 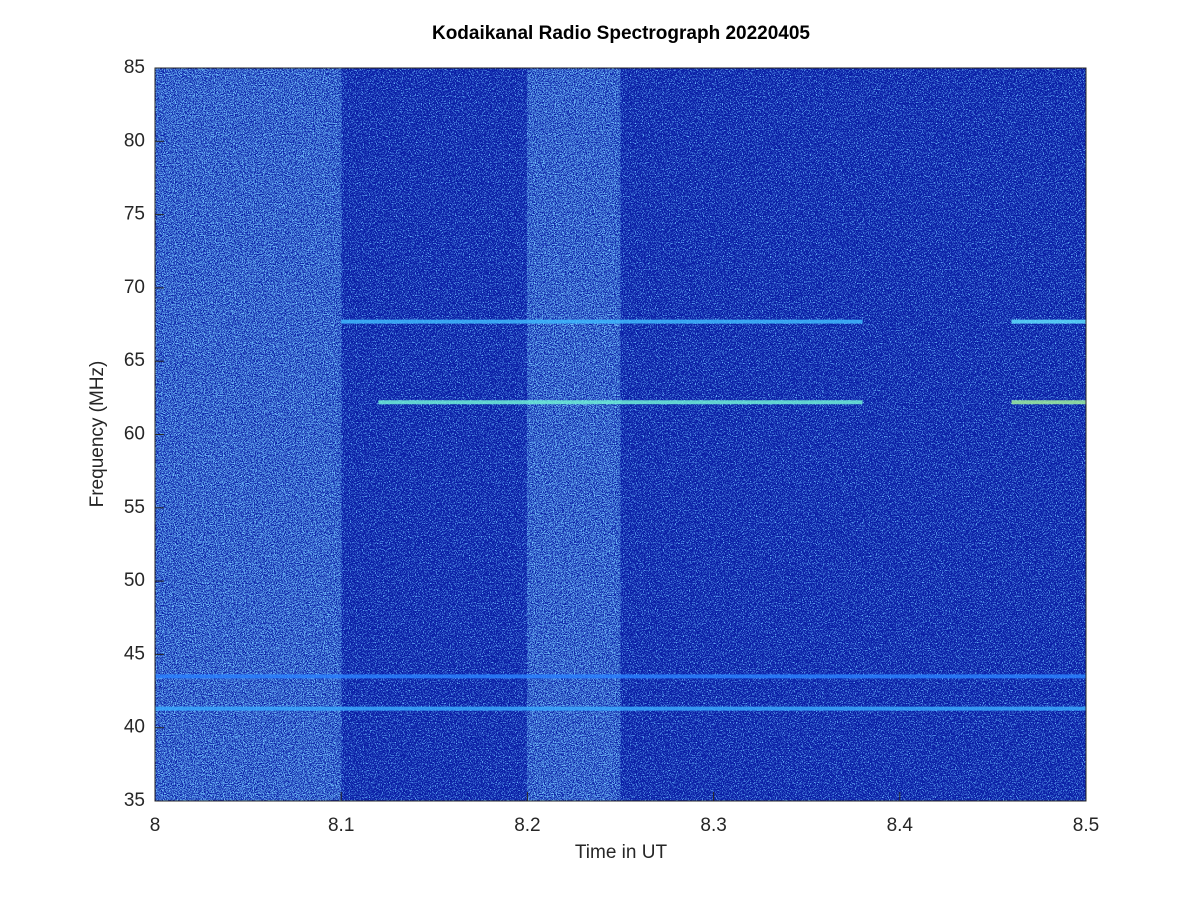 I want to click on chart-title: Kodaikanal Radio Spectrograph 20220405, so click(x=621, y=33).